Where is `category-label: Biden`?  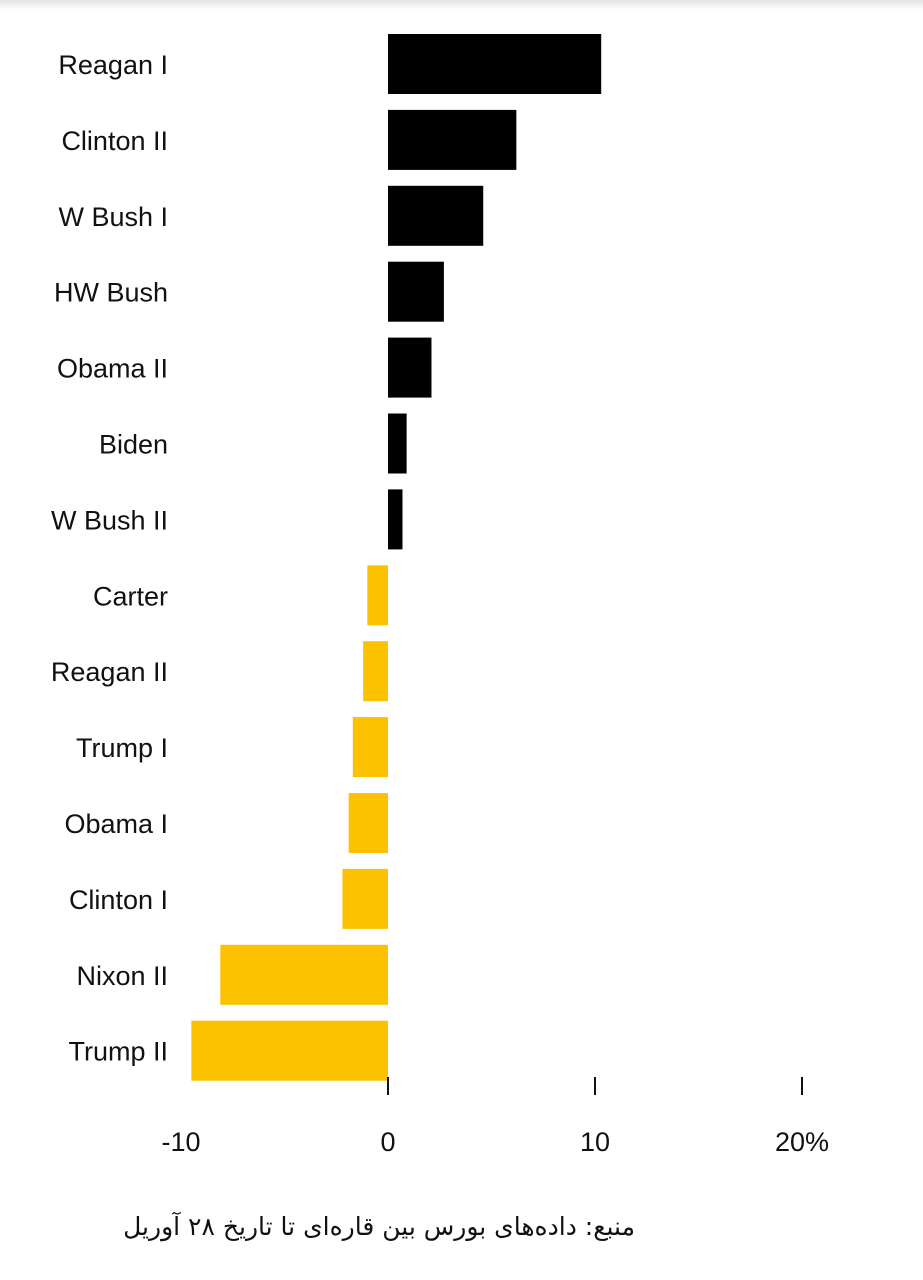 category-label: Biden is located at coordinates (133, 445).